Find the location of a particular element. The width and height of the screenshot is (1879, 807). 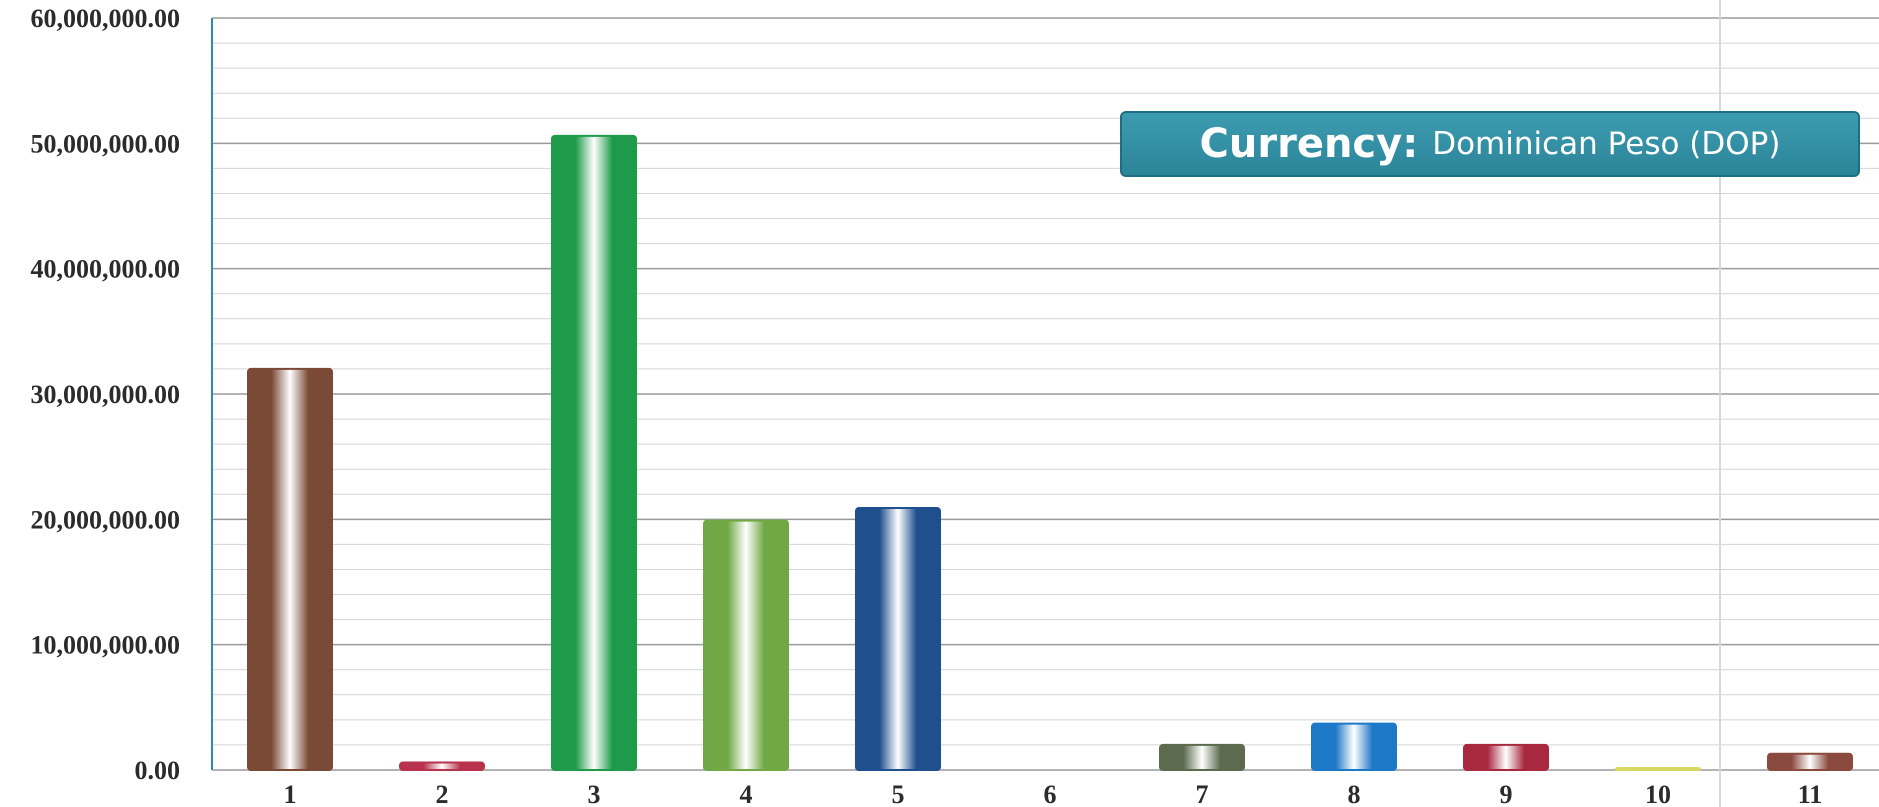

y-tick-label: 50,000,000.00 is located at coordinates (106, 143).